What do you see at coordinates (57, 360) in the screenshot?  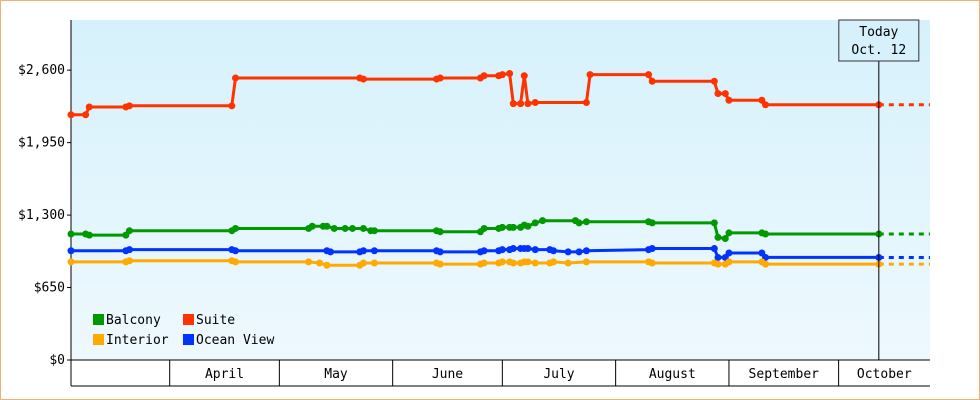 I see `y-tick-label: $0` at bounding box center [57, 360].